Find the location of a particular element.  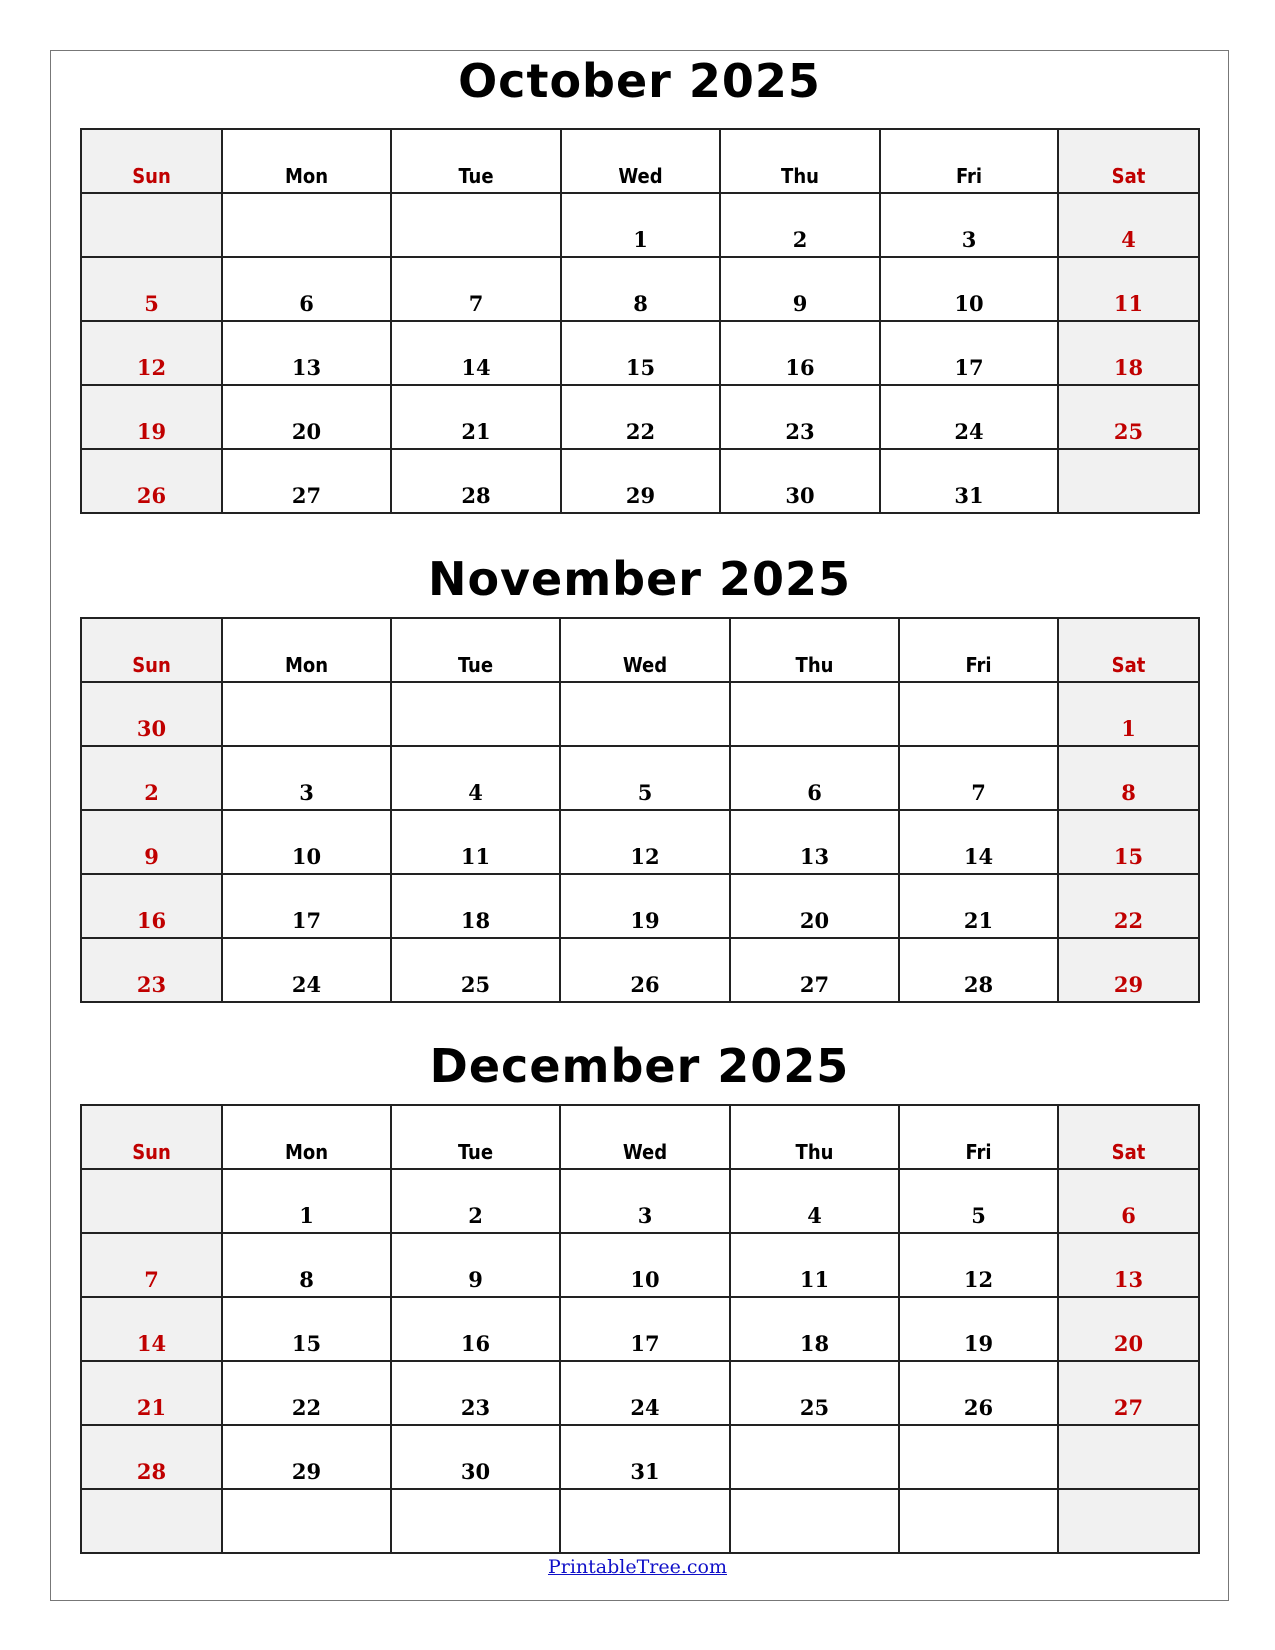

week-row: 19 20 21 22 23 24 25 is located at coordinates (640, 417).